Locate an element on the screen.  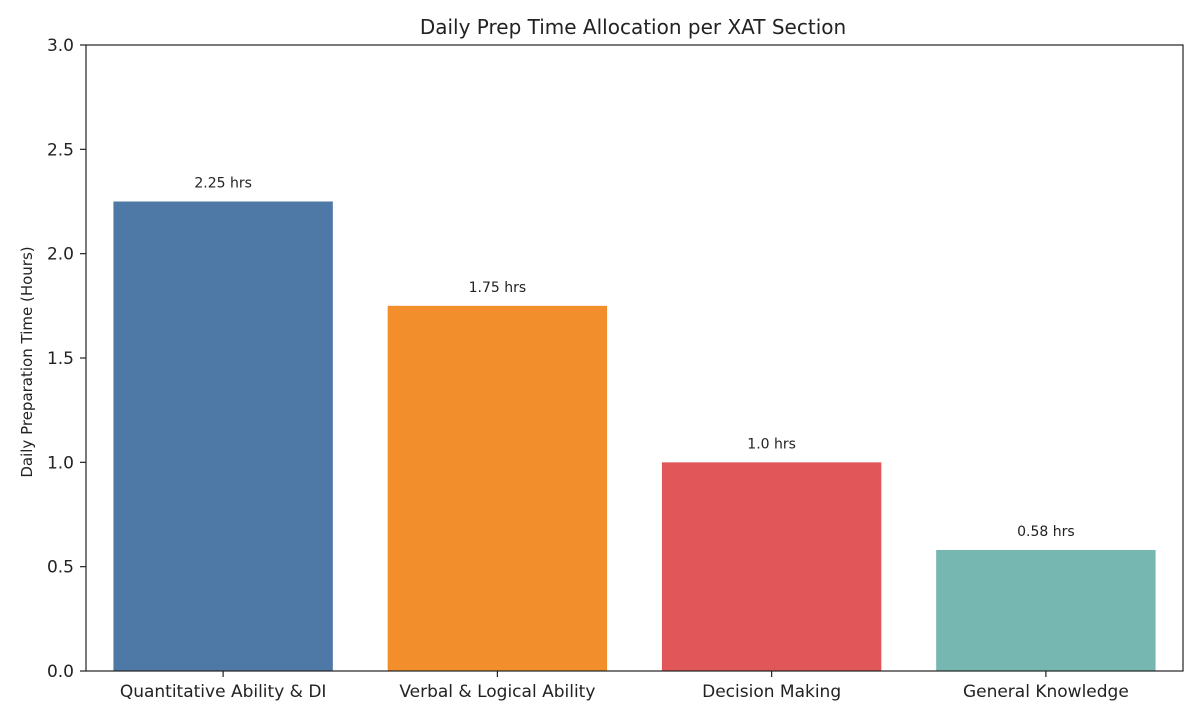
y-tick-label-7: 3.0 is located at coordinates (60, 46).